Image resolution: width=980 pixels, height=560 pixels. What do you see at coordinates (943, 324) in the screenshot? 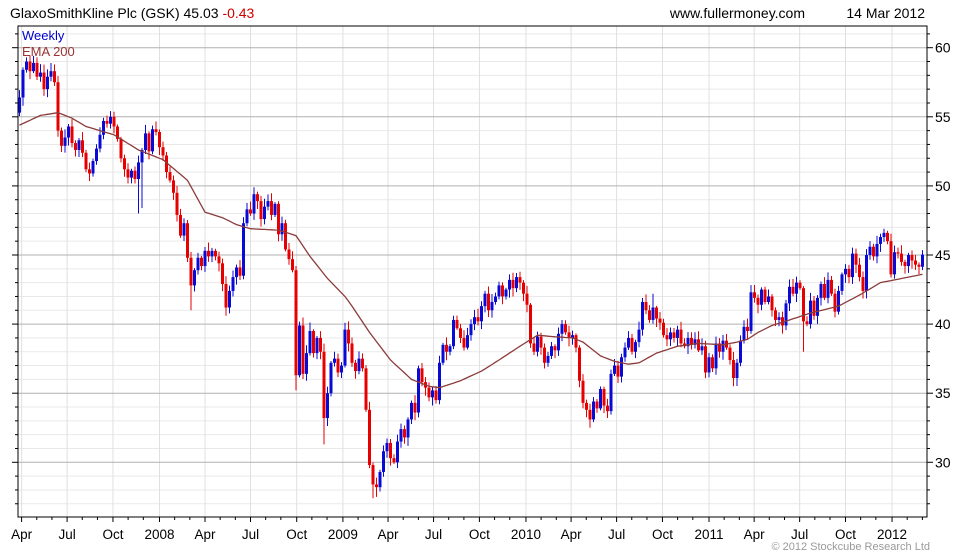
I see `y-axis-label: 40` at bounding box center [943, 324].